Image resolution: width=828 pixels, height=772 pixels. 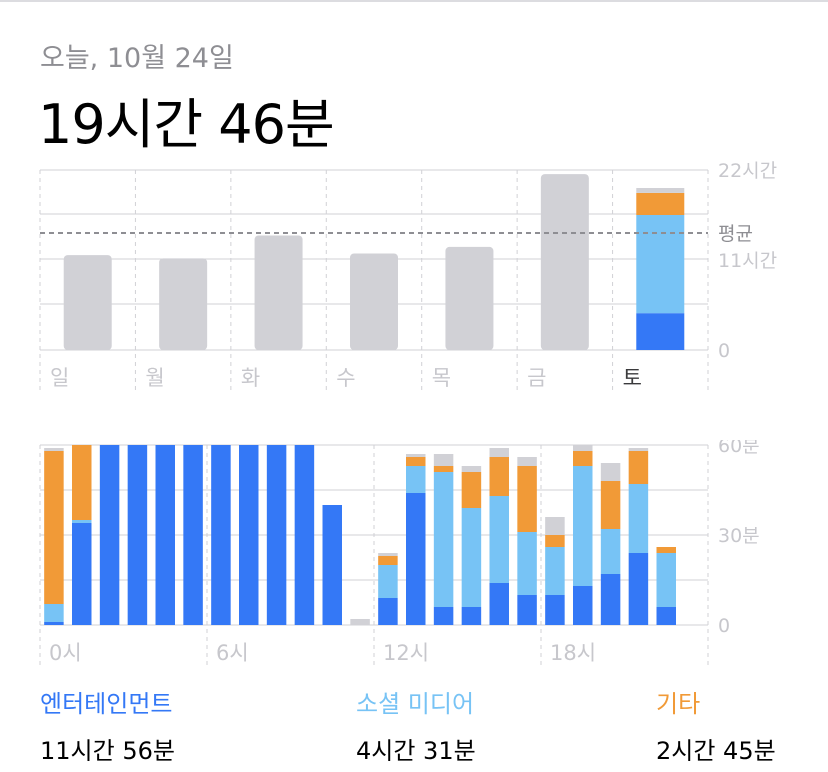 I want to click on legend-other-label: 기타, so click(x=678, y=704).